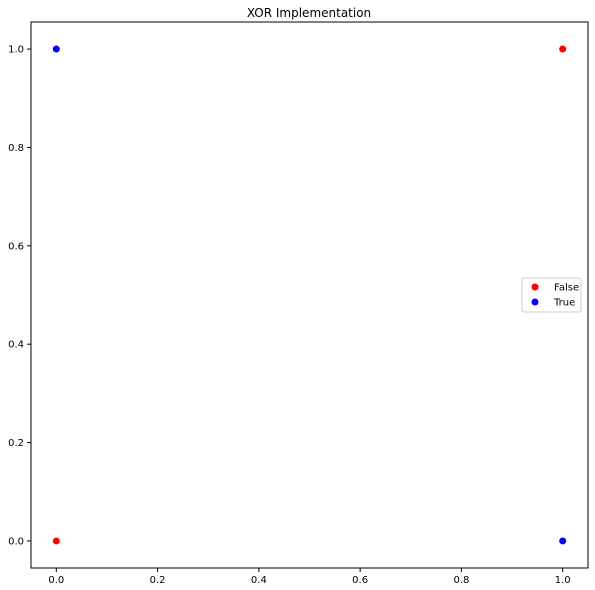 The image size is (595, 590). I want to click on y-tick-label: 0.6, so click(16, 246).